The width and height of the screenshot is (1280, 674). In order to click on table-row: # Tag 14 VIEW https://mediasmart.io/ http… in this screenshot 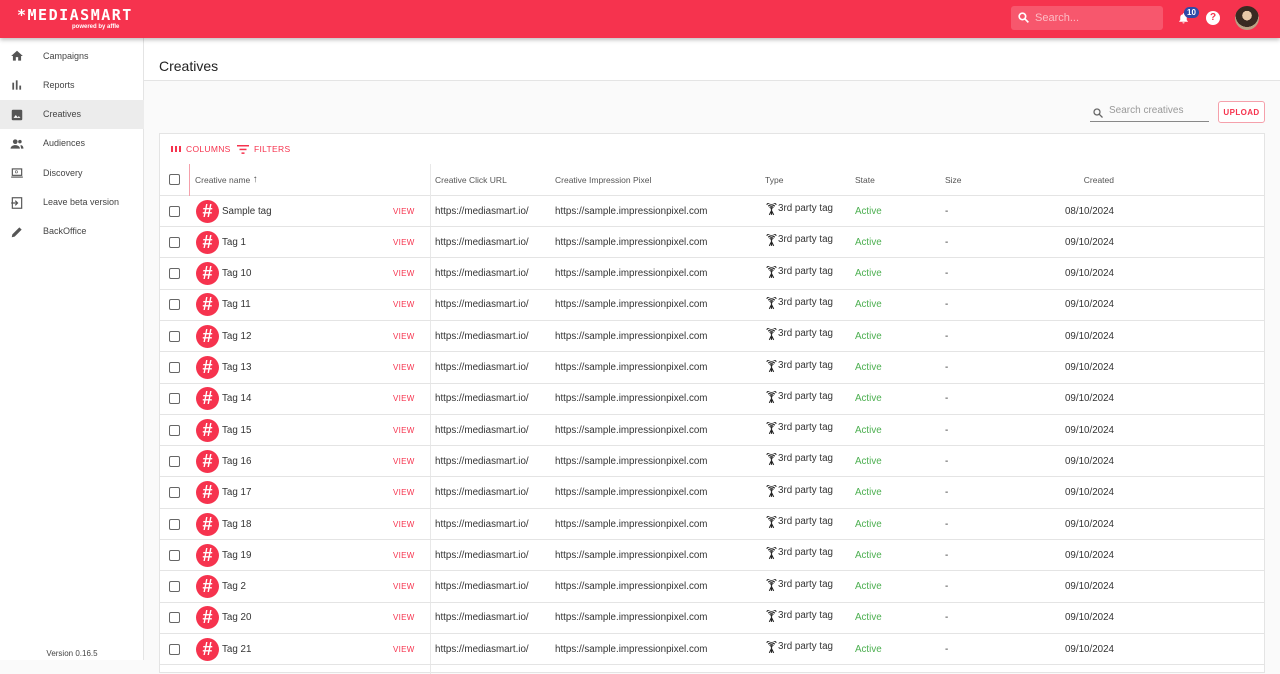, I will do `click(712, 399)`.